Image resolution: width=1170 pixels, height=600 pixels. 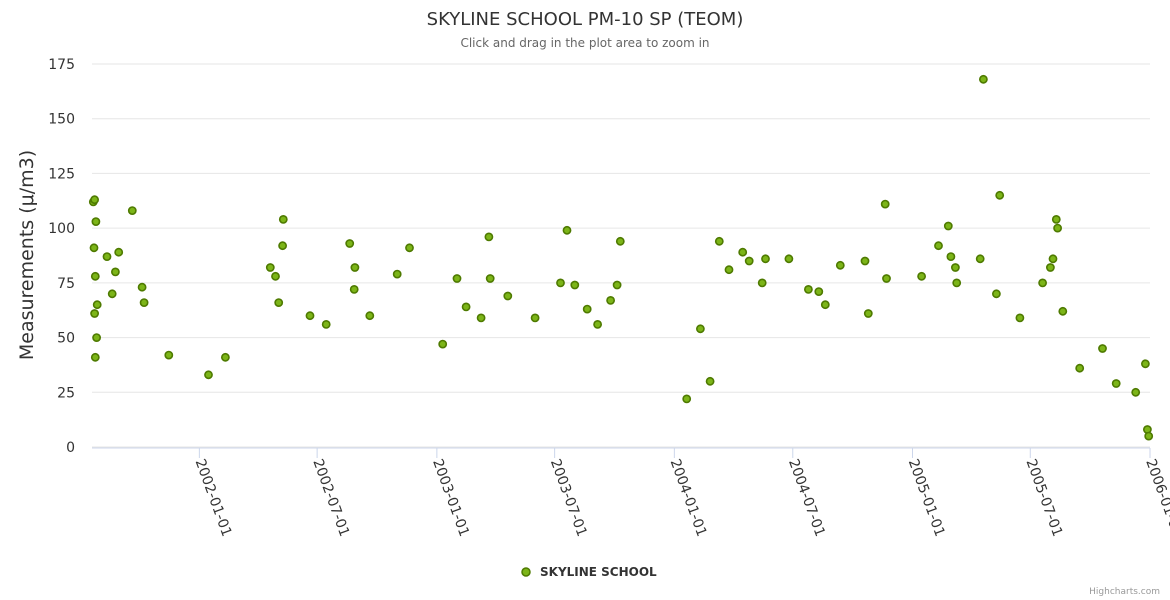 I want to click on y-axis-label: Measurements (μ/m3), so click(x=27, y=255).